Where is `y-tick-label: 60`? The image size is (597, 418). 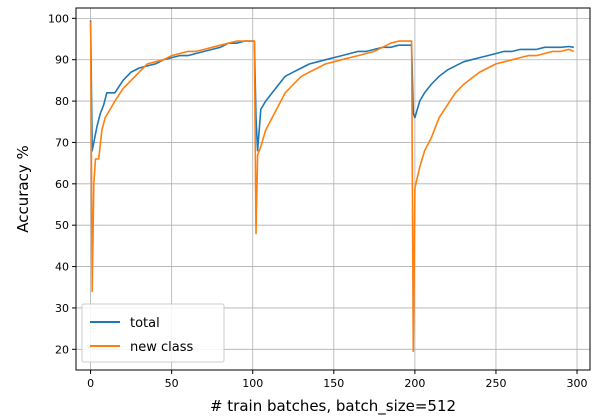 y-tick-label: 60 is located at coordinates (62, 184).